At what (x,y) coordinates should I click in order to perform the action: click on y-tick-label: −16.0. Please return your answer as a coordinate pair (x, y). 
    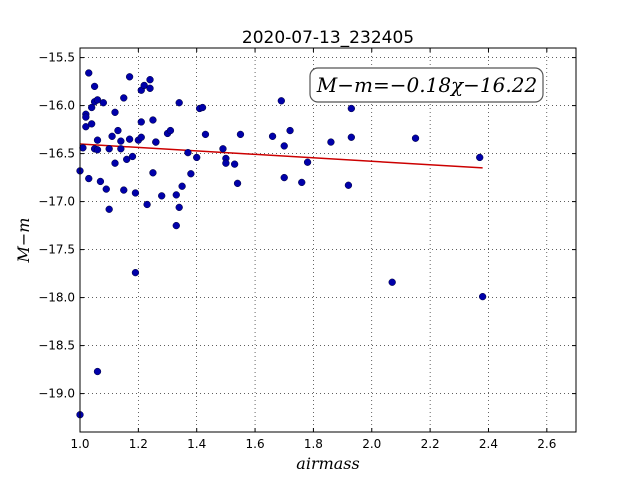
    Looking at the image, I should click on (56, 106).